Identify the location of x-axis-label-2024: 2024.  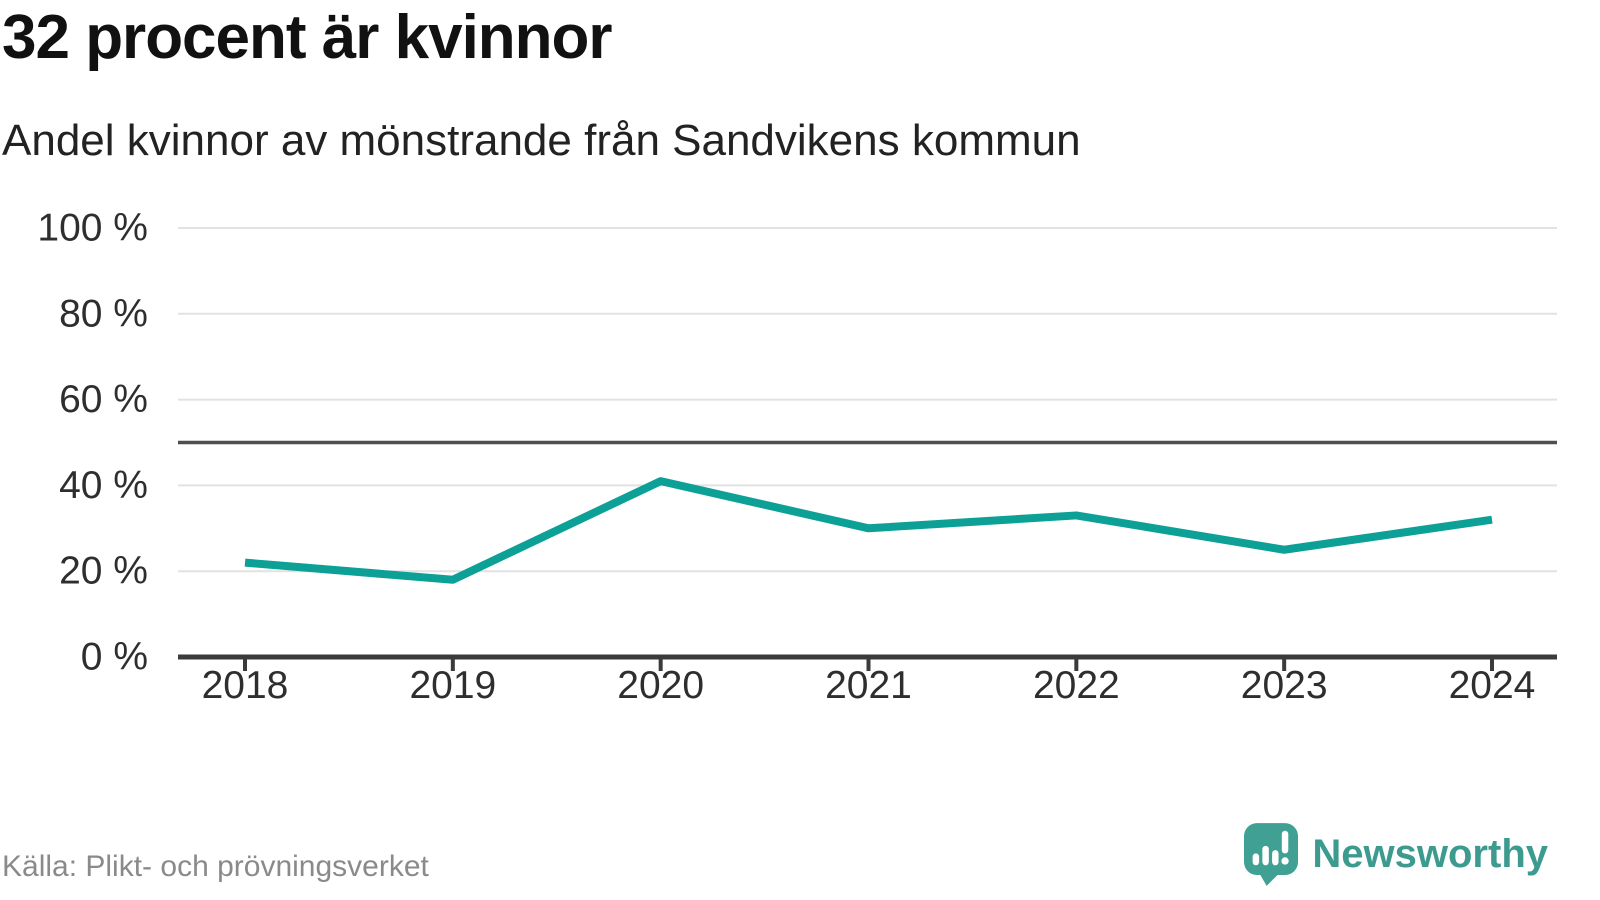
(1492, 685).